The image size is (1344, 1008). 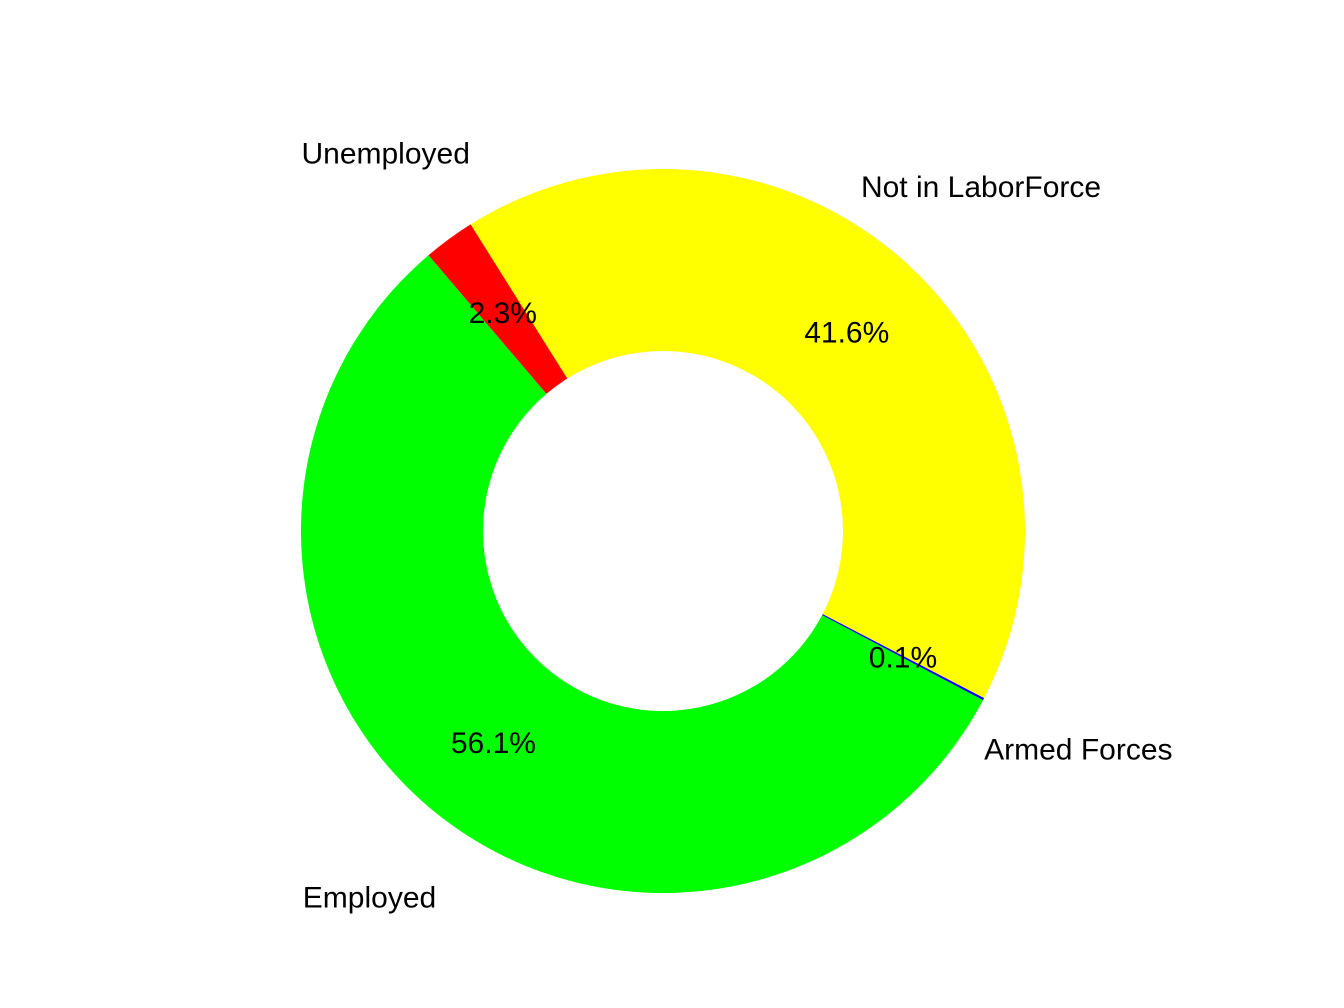 I want to click on pie-slice-armed-forces, so click(x=903, y=657).